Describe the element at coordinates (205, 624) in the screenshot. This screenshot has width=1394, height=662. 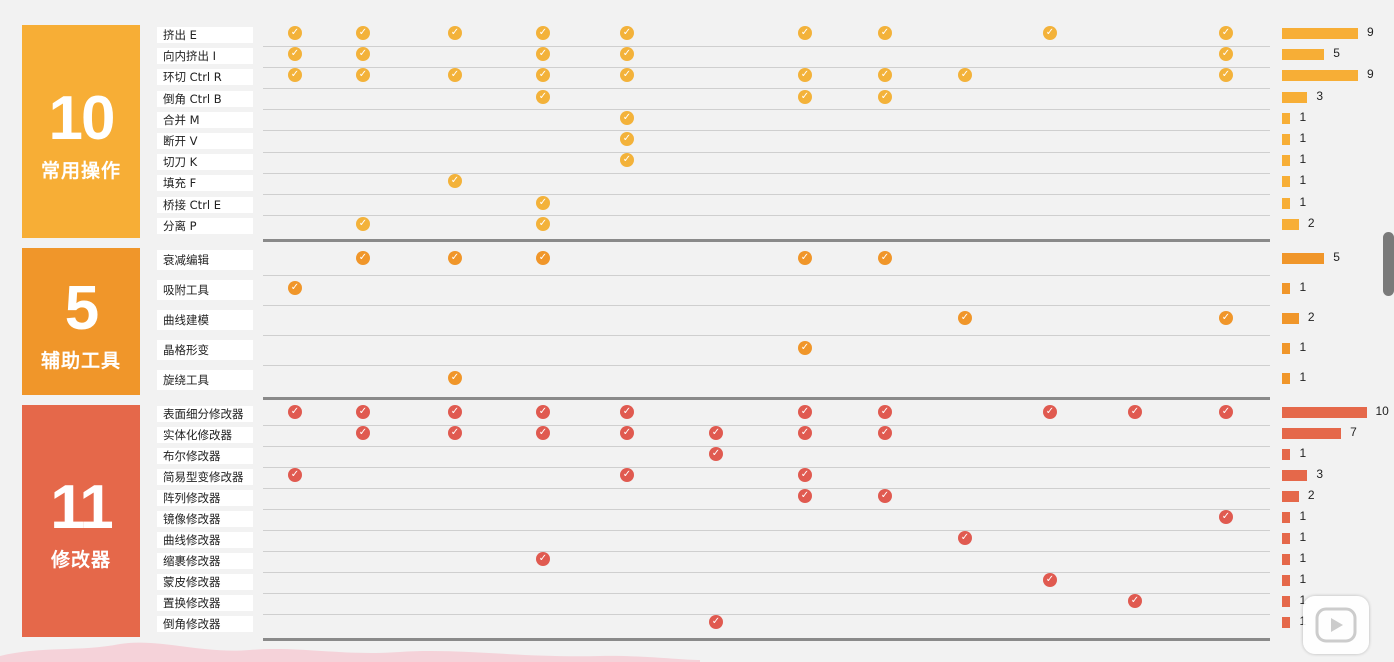
I see `row-label: 倒角修改器` at that location.